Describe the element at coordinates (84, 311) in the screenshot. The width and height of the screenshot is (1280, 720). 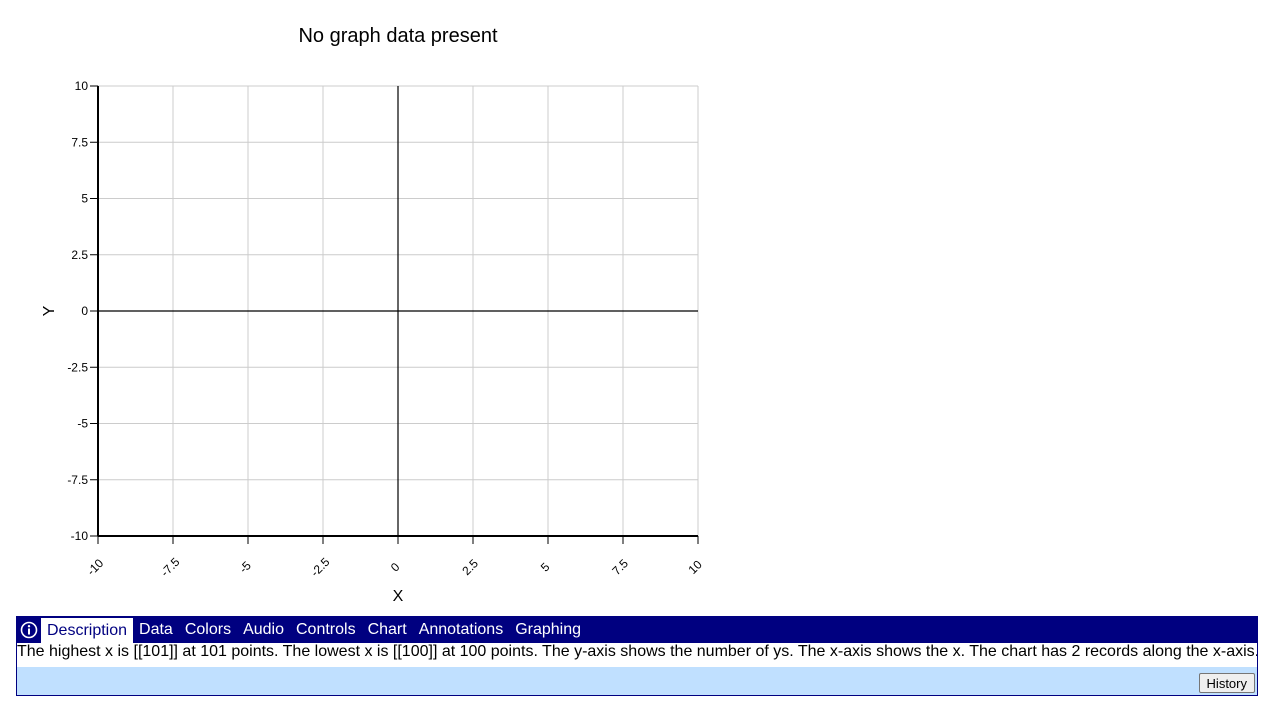
I see `y-tick-label: 0` at that location.